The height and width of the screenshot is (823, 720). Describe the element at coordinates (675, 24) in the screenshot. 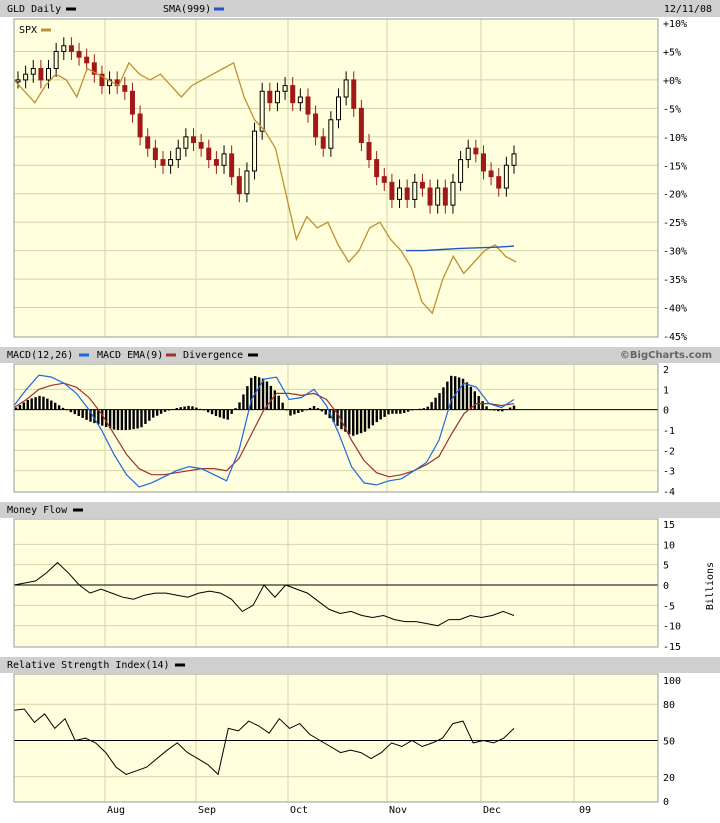

I see `y-tick-label: +10%` at that location.